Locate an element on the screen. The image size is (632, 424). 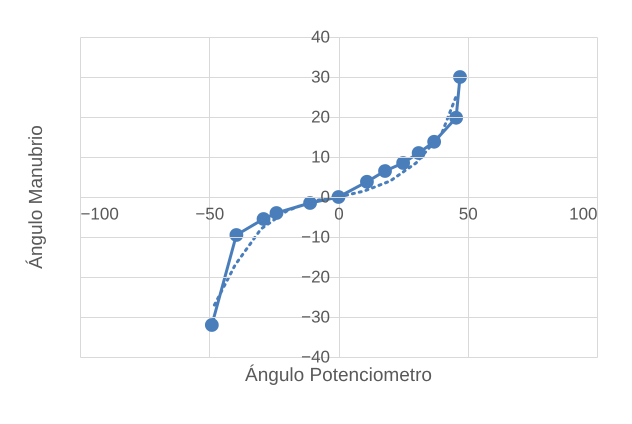
x-tick-label: 100 is located at coordinates (583, 214).